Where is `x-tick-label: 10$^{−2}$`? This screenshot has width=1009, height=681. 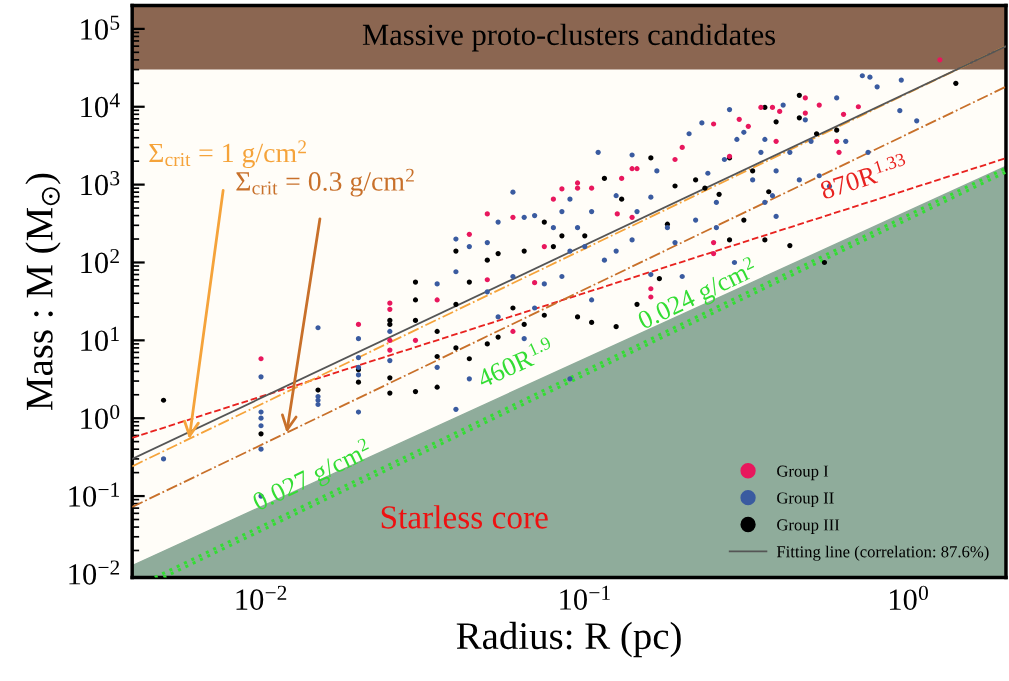 x-tick-label: 10$^{−2}$ is located at coordinates (261, 597).